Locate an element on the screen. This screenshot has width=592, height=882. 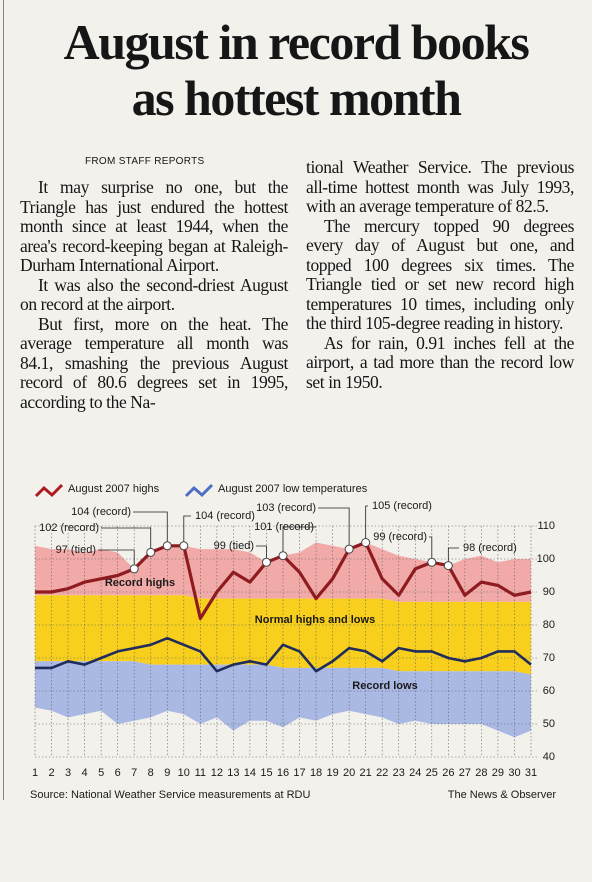
record-label: 101 (record) is located at coordinates (284, 527).